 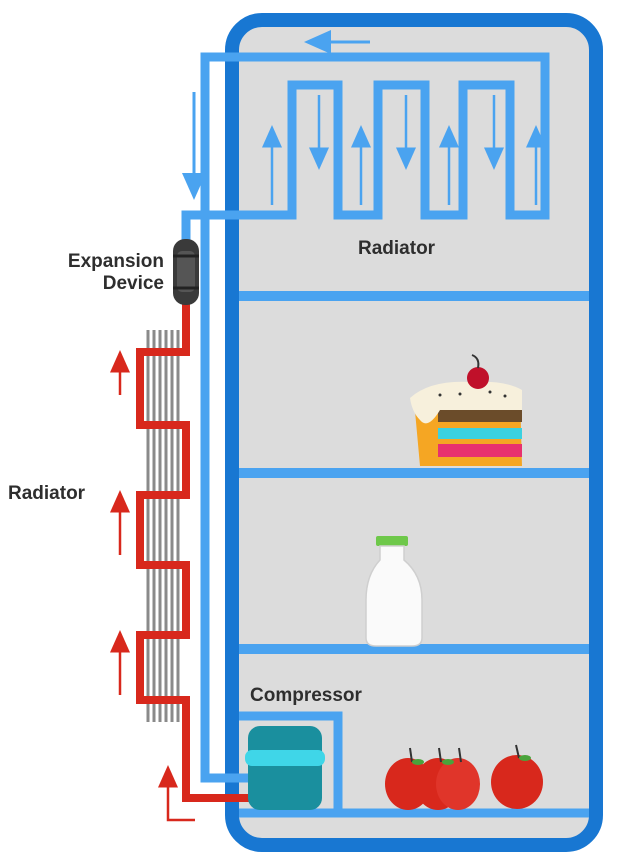 I want to click on radiator-fins, so click(x=163, y=526).